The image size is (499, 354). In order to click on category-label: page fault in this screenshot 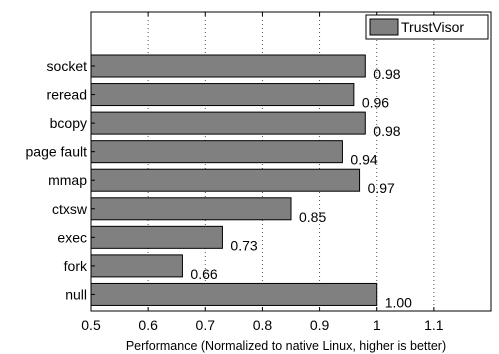, I will do `click(57, 152)`.